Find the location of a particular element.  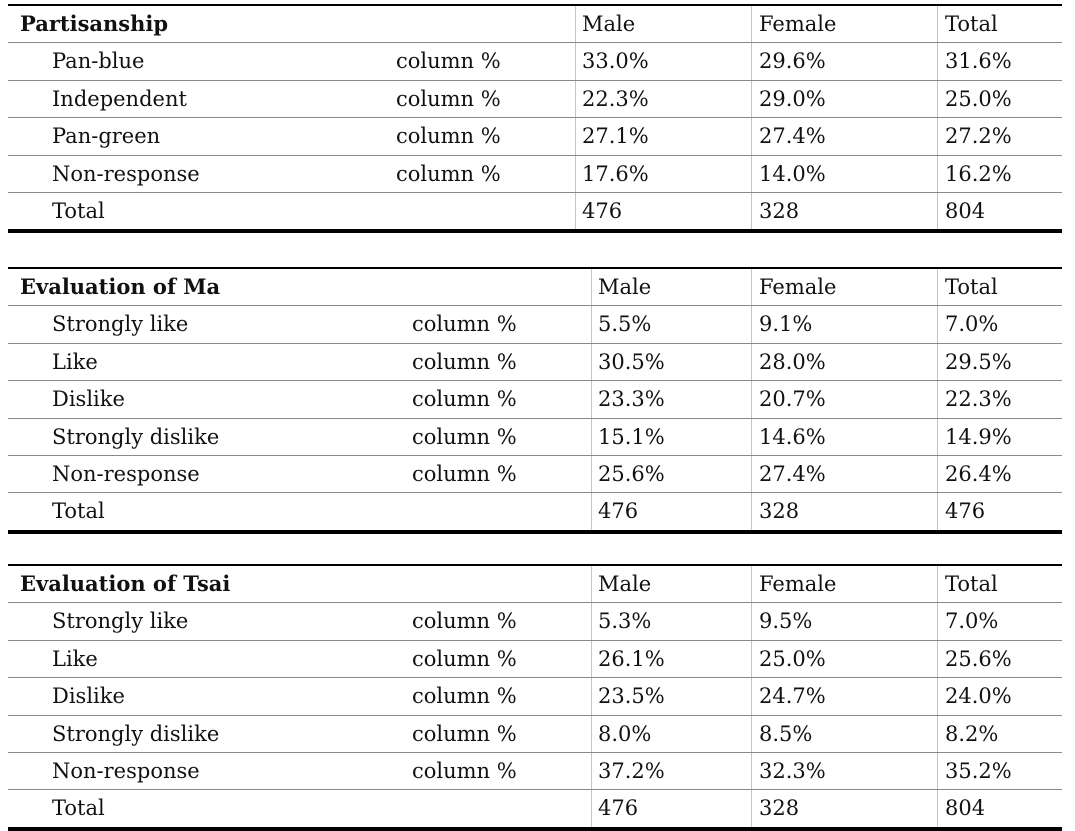

table-header-row: Evaluation of Tsai Male Female Total is located at coordinates (535, 585).